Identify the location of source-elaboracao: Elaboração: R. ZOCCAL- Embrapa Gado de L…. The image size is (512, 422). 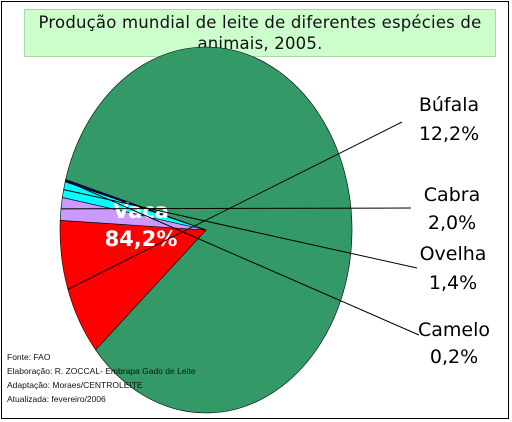
(101, 371).